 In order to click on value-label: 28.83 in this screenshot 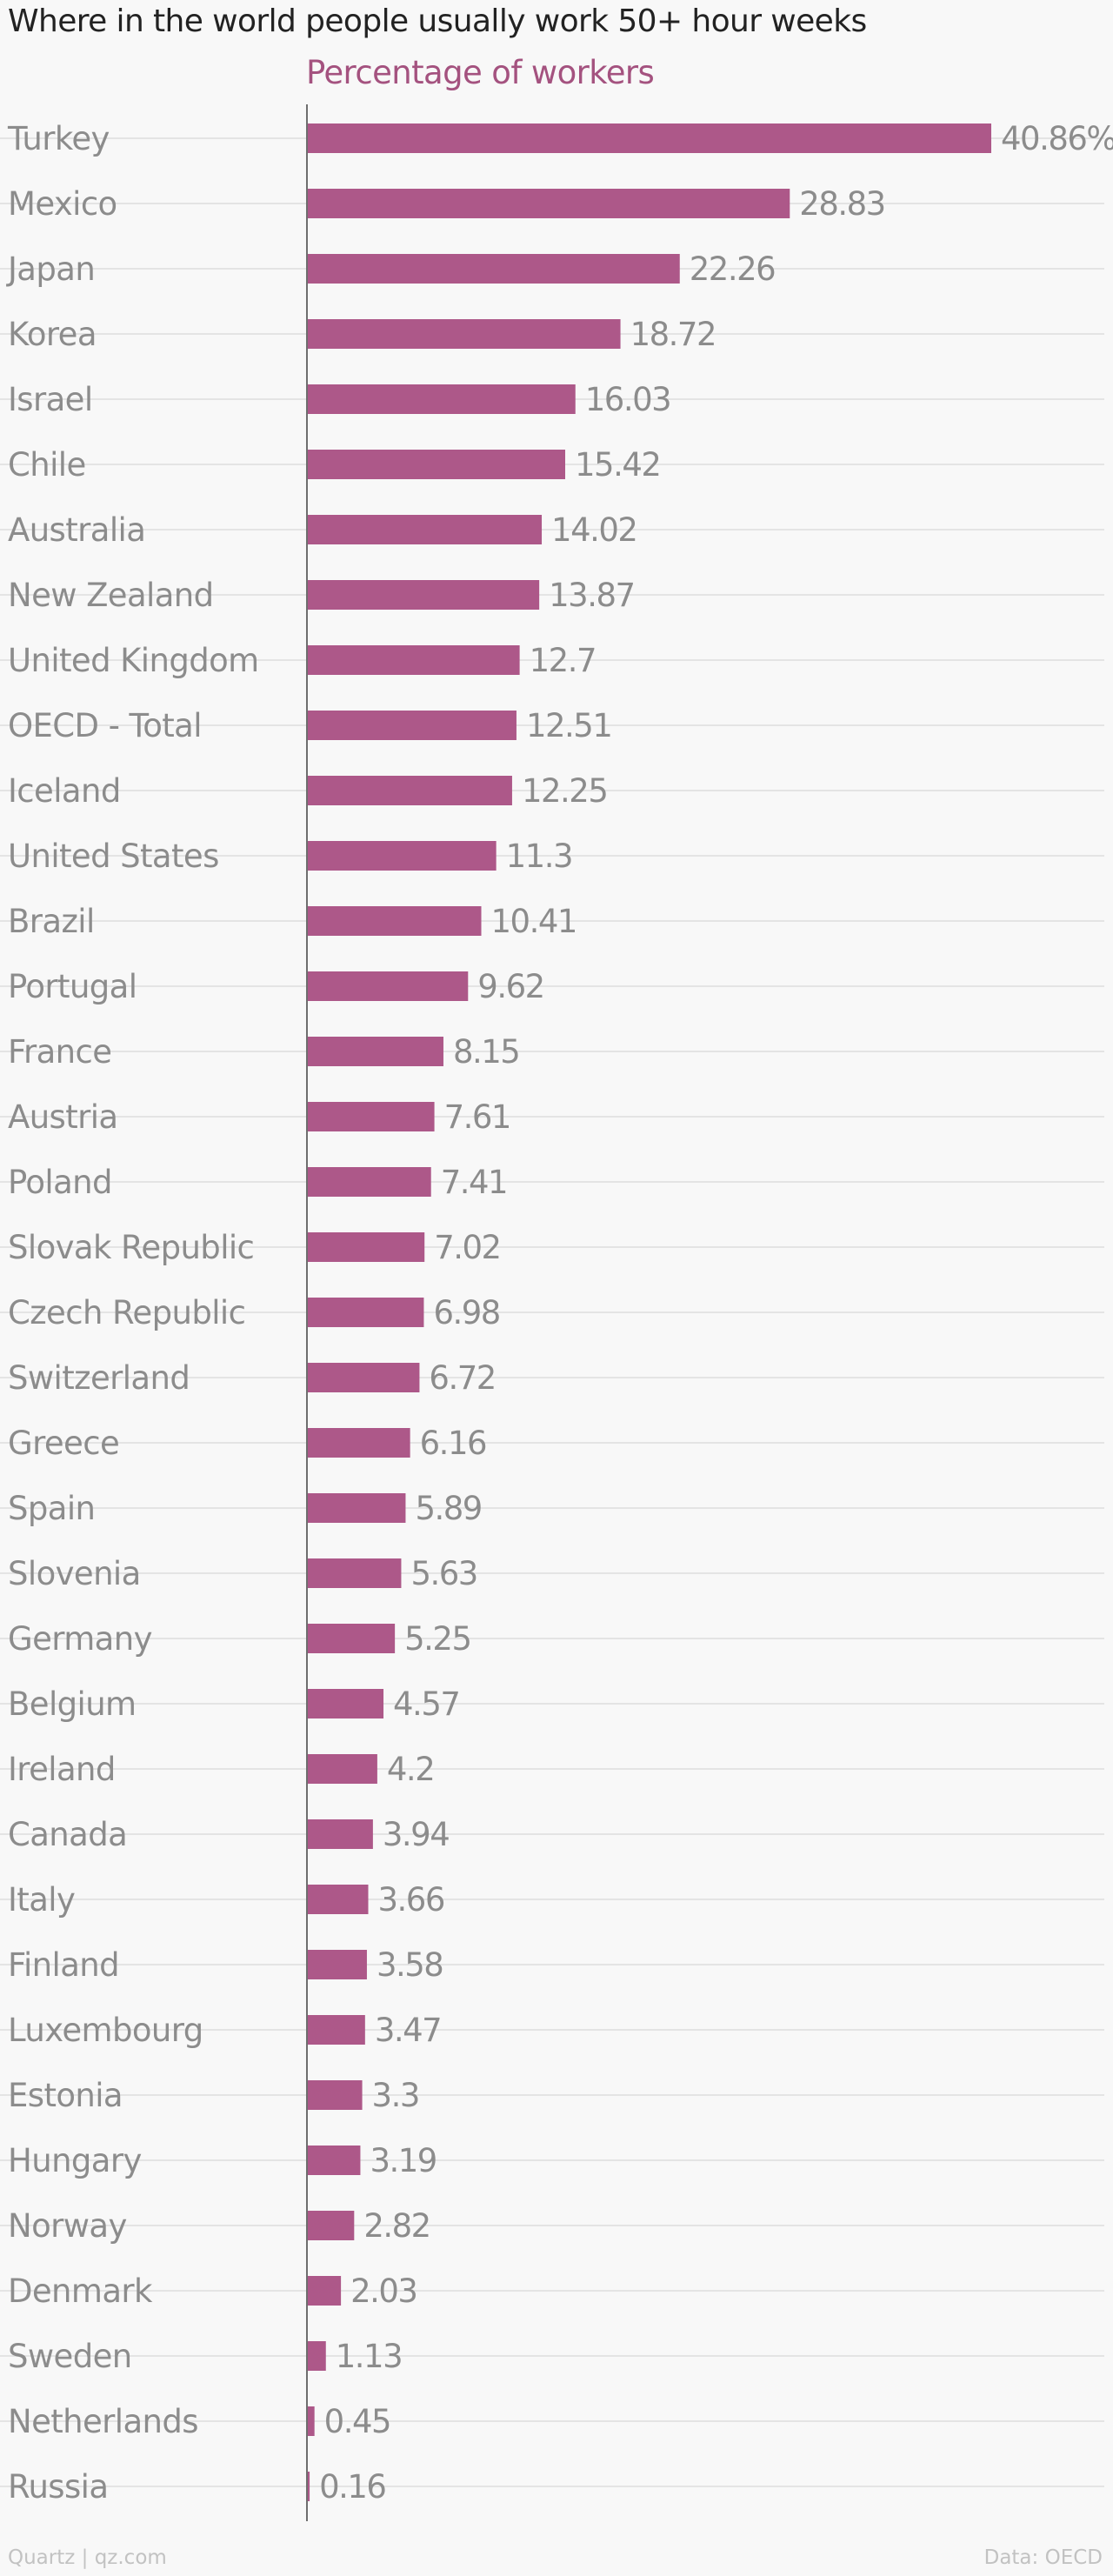, I will do `click(841, 204)`.